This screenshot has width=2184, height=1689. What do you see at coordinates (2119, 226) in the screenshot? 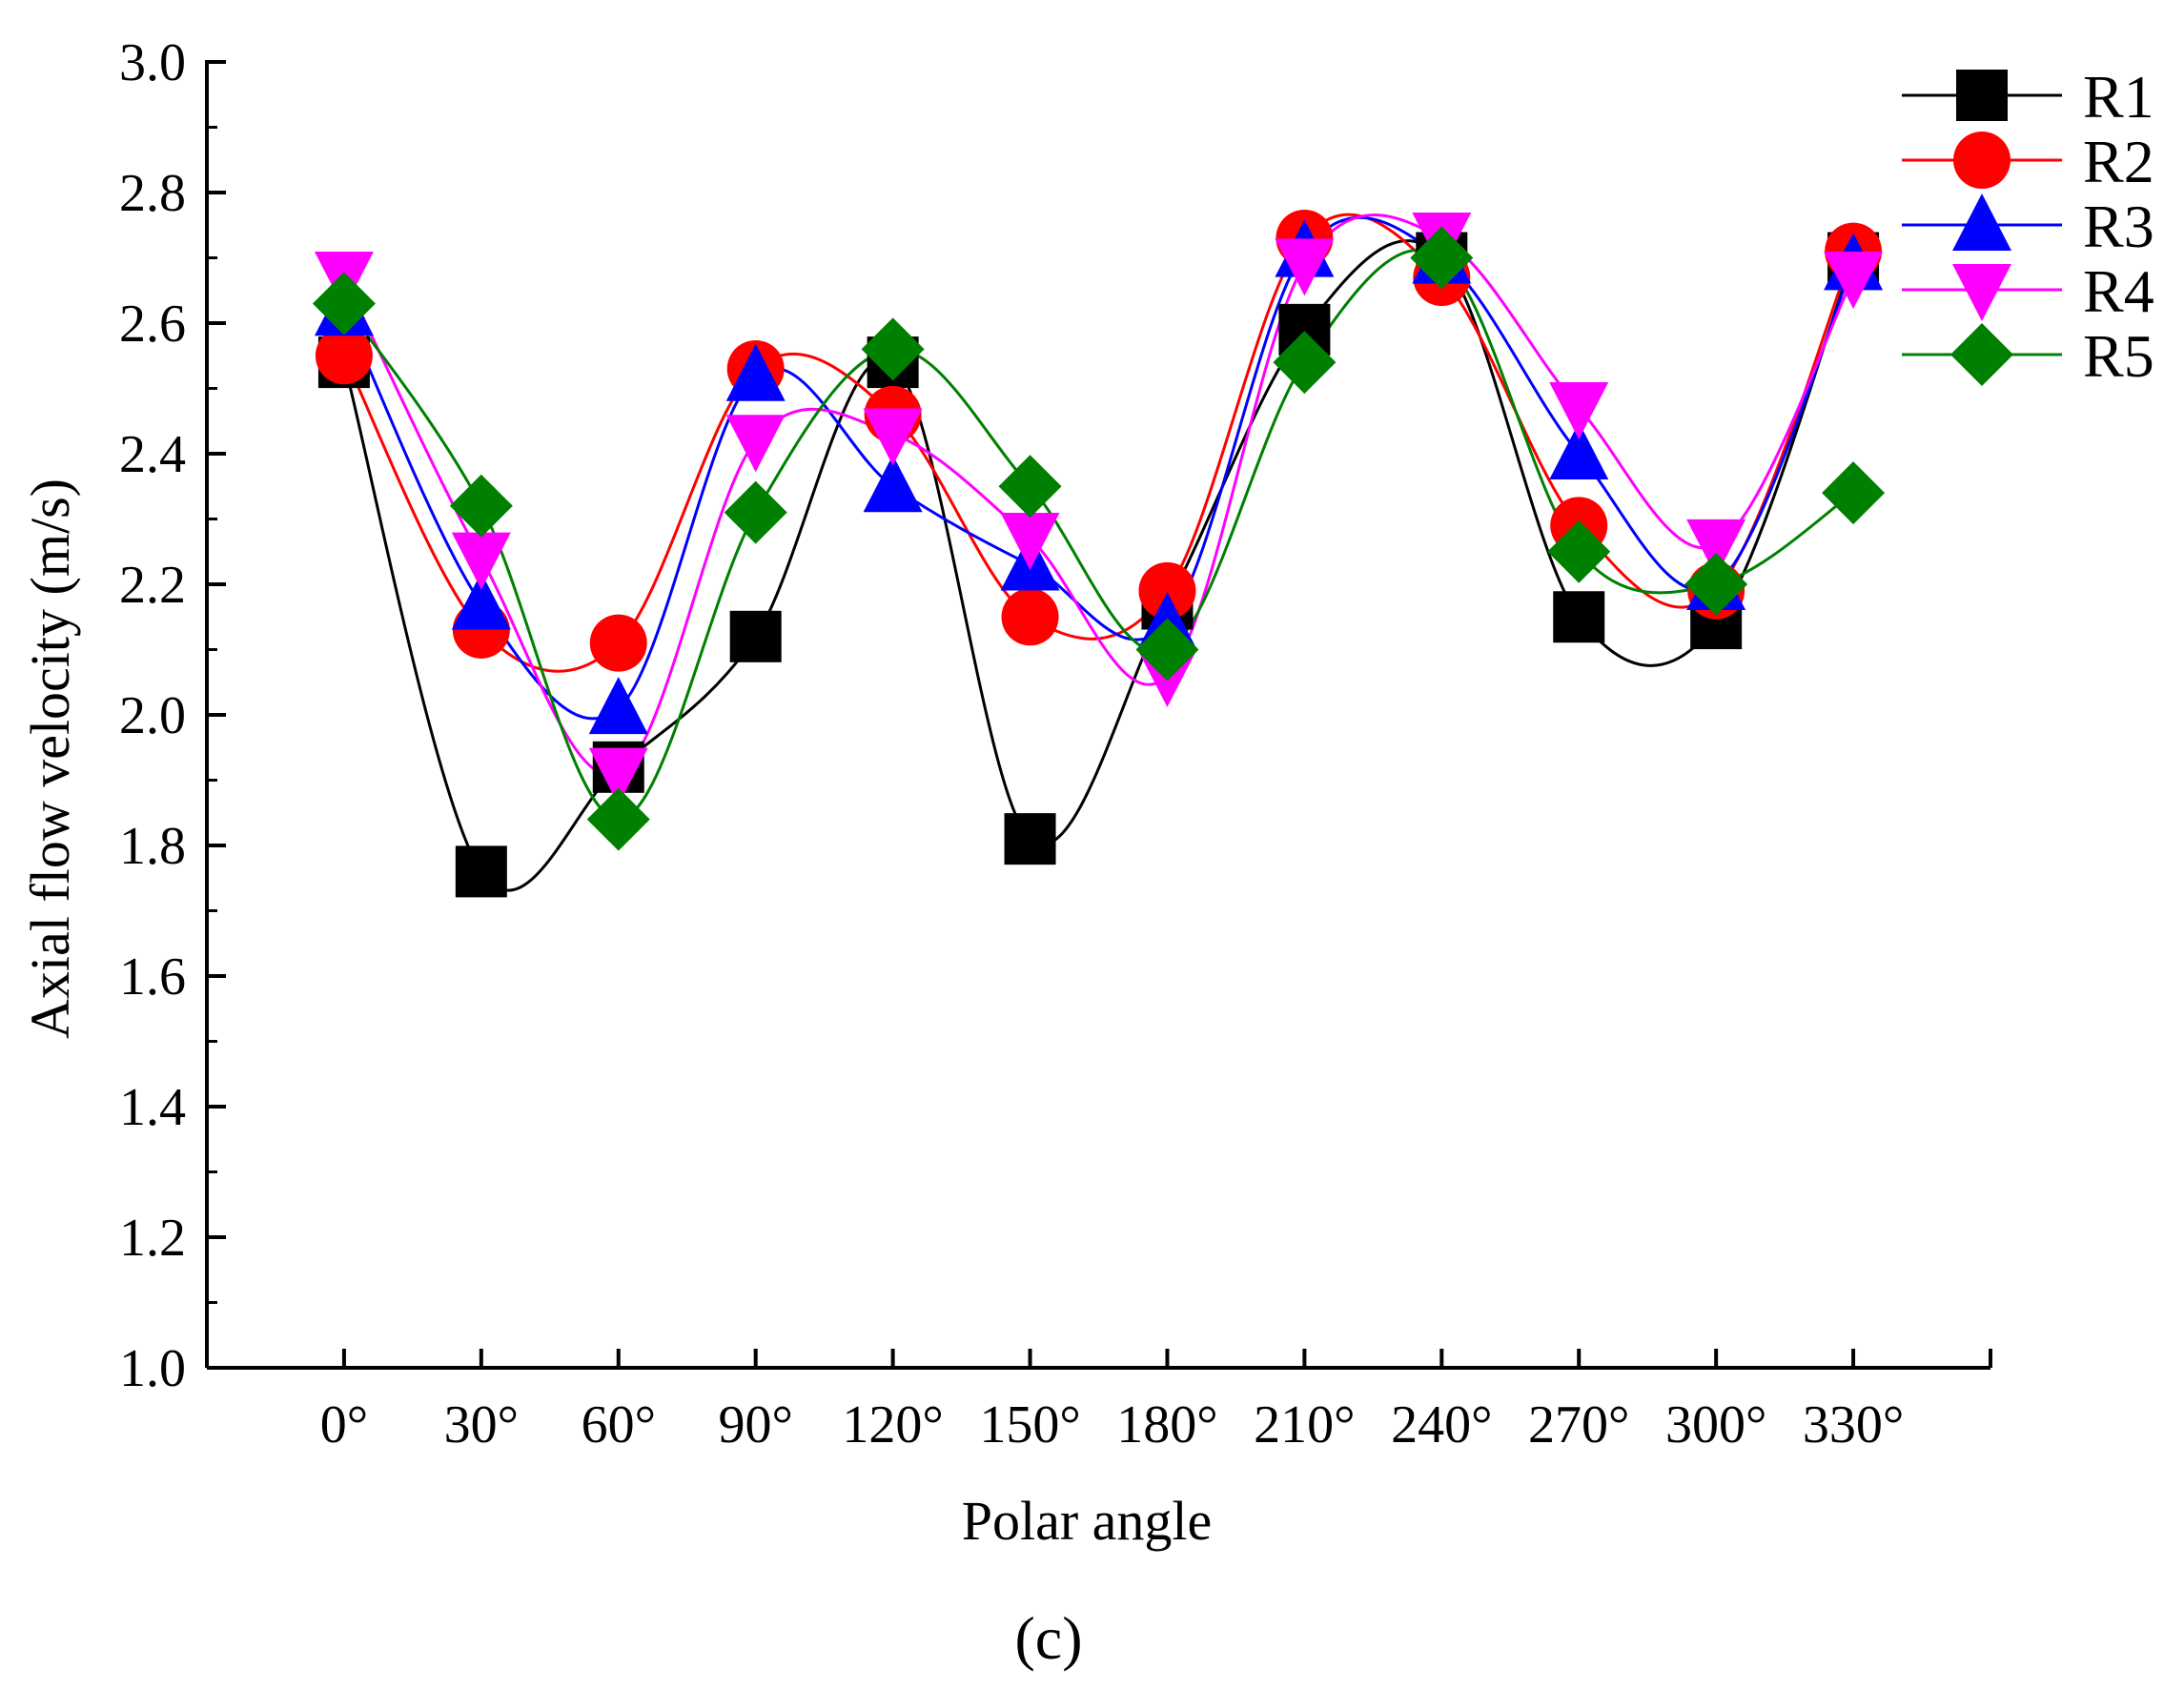
I see `legend-r3-label: R3` at bounding box center [2119, 226].